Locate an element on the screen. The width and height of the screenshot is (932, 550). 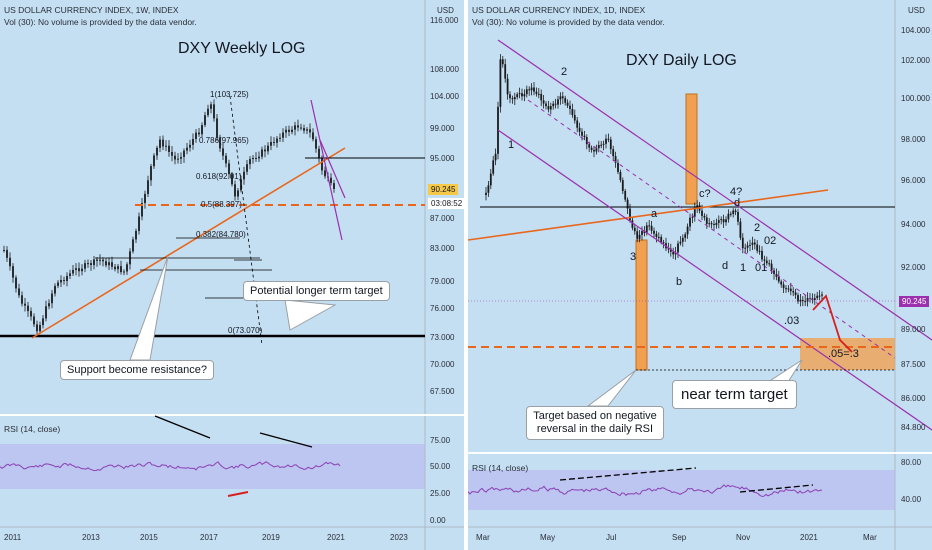
daily-rsi-band is located at coordinates (681, 490).